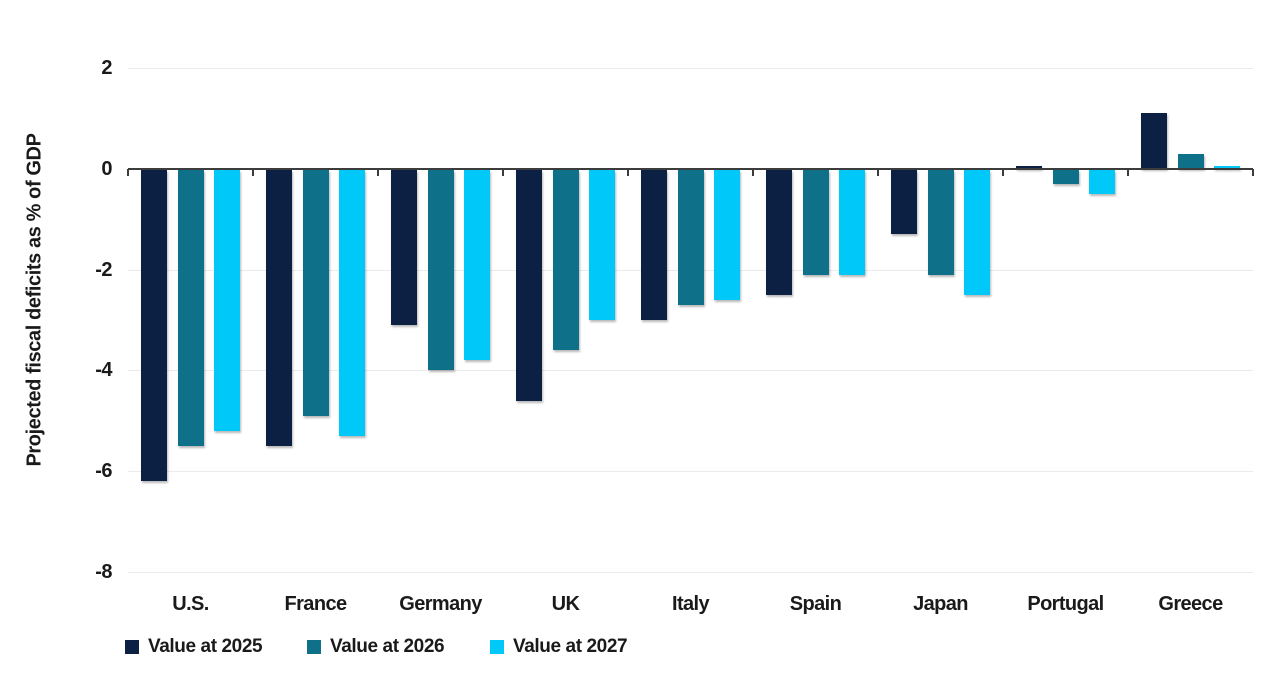  What do you see at coordinates (103, 471) in the screenshot?
I see `y-tick-label: -6` at bounding box center [103, 471].